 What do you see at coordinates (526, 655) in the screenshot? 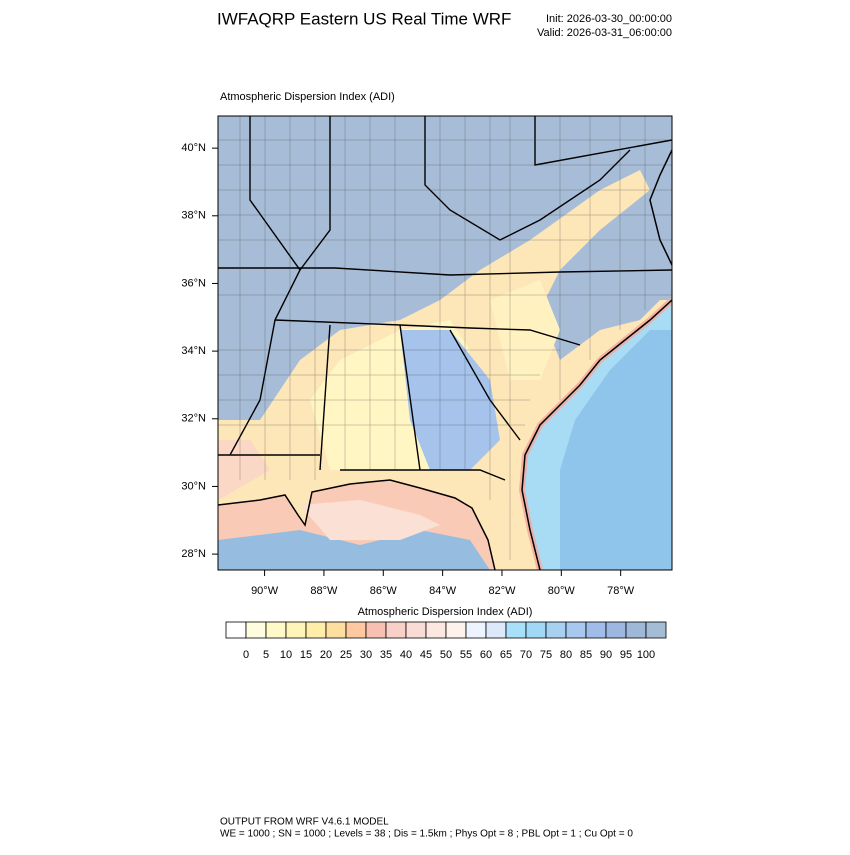
I see `colorbar-label: 70` at bounding box center [526, 655].